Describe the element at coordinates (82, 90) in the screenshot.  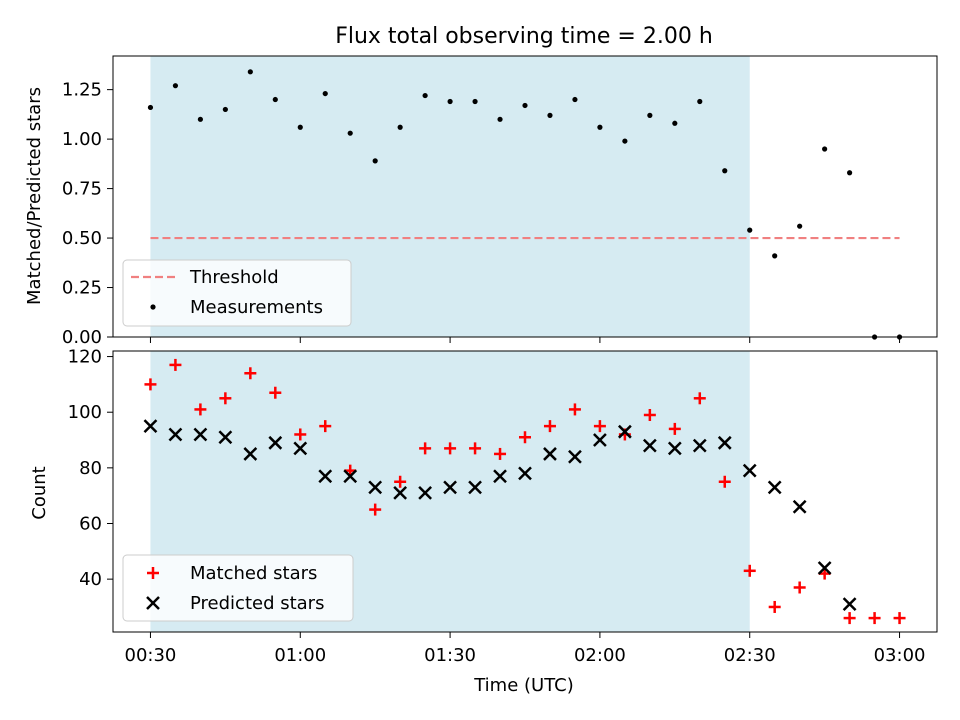
I see `y-tick-label: 1.25` at that location.